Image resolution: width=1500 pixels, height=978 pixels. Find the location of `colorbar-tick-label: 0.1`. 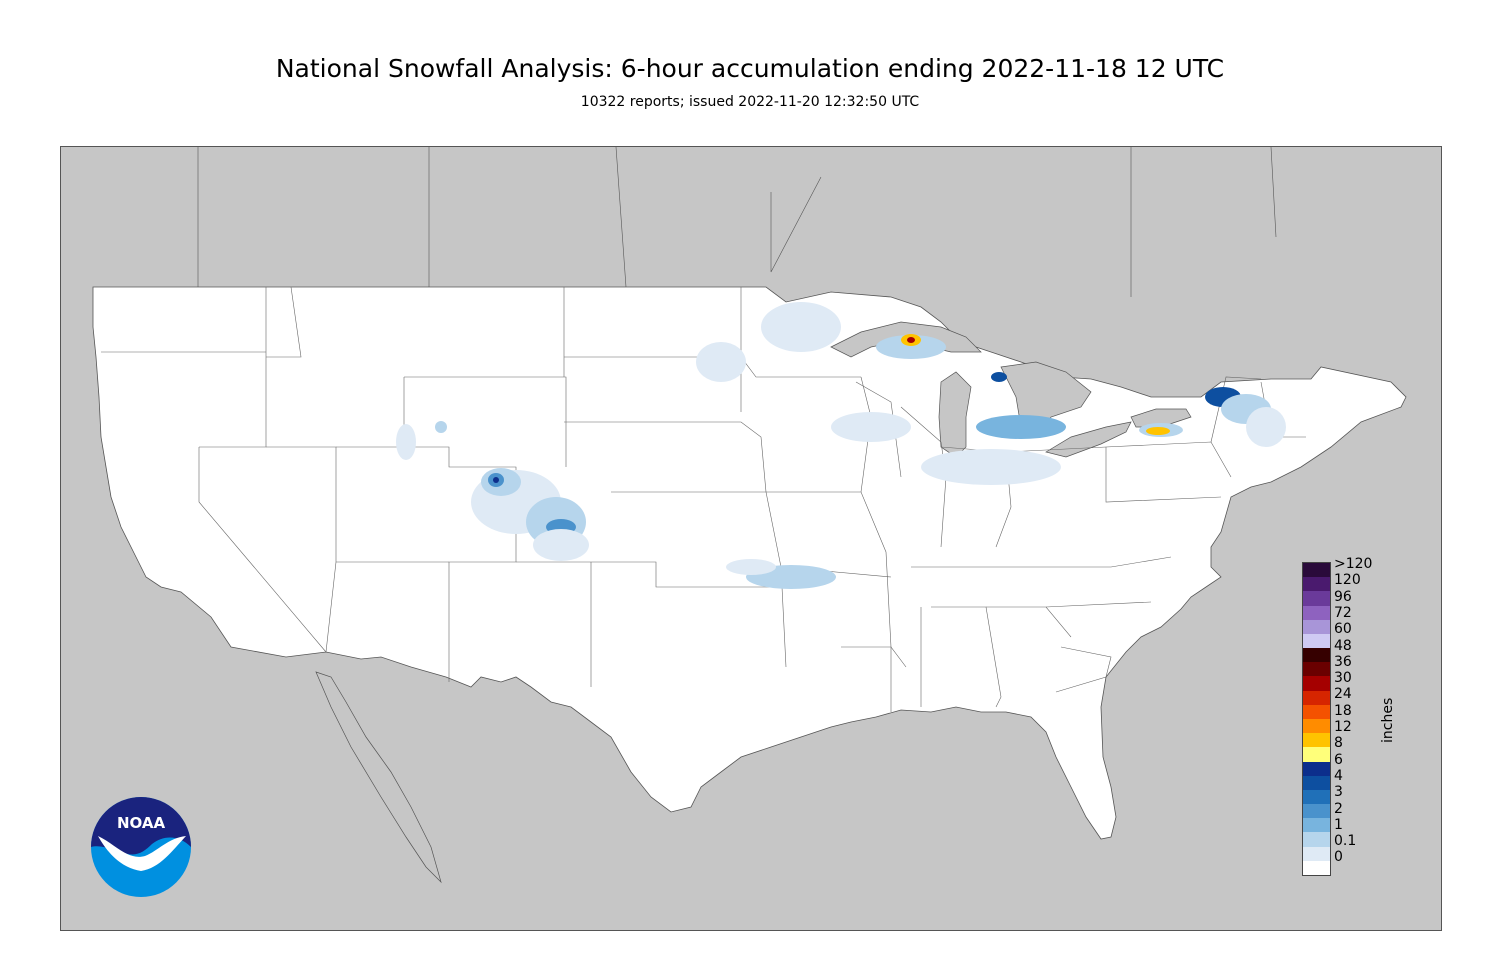

colorbar-tick-label: 0.1 is located at coordinates (1345, 841).